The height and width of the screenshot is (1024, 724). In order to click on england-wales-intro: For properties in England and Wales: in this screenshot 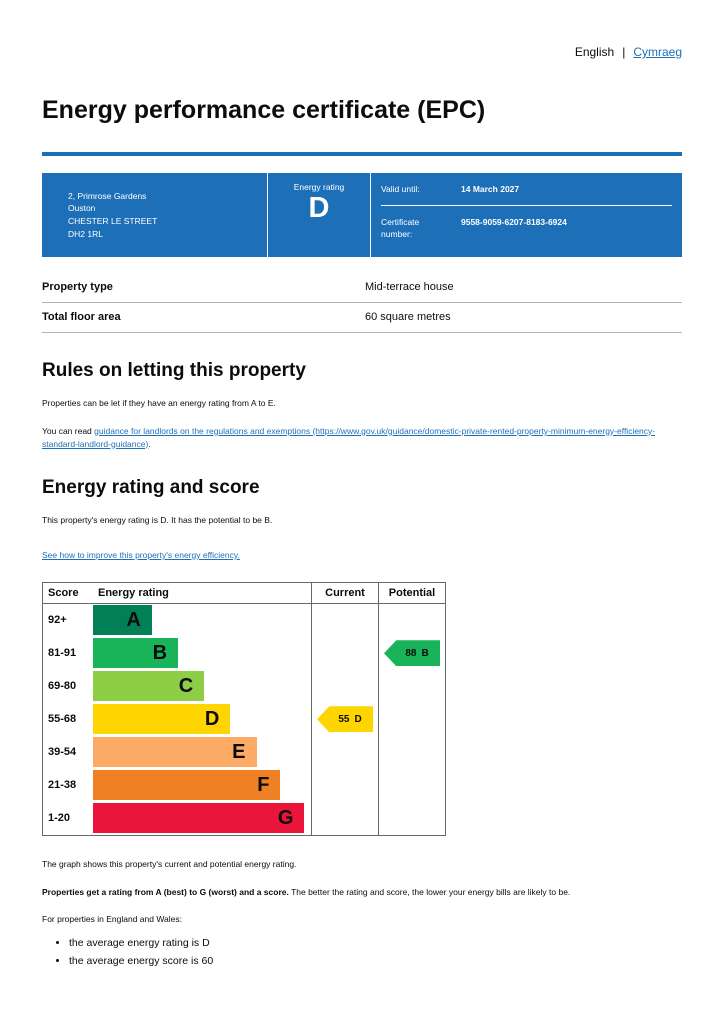, I will do `click(362, 919)`.